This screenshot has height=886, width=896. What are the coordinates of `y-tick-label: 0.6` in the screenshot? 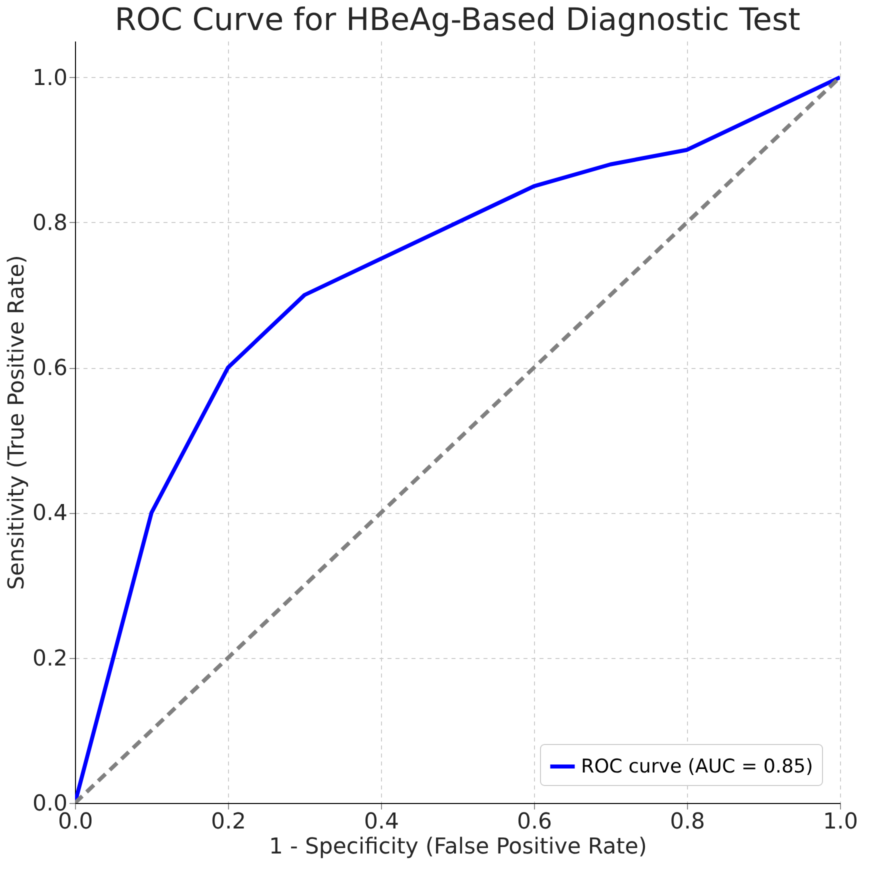 It's located at (50, 369).